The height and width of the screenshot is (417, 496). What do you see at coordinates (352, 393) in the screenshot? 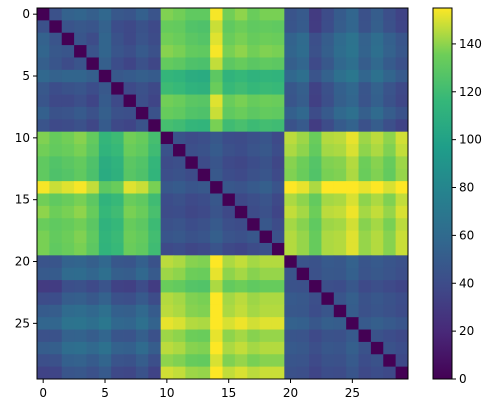
I see `x-tick-label: 25` at bounding box center [352, 393].